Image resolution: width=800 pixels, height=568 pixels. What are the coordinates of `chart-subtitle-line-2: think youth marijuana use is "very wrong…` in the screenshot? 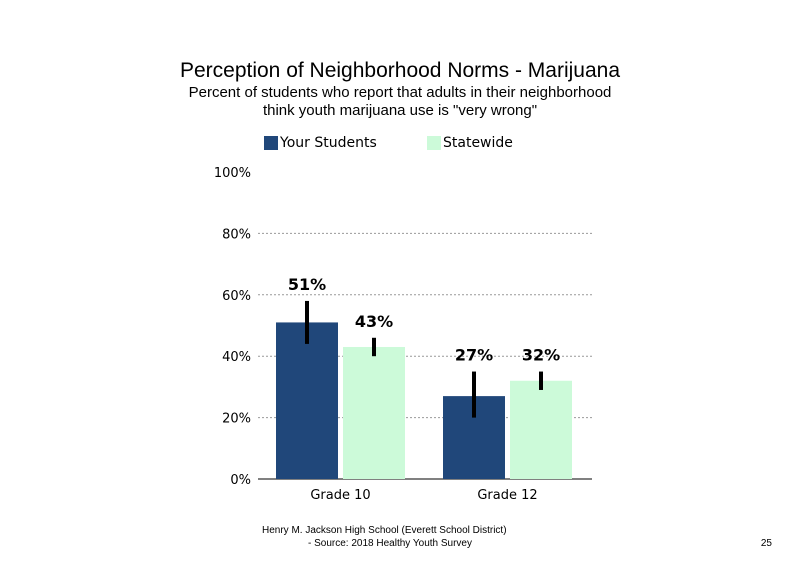 It's located at (400, 110).